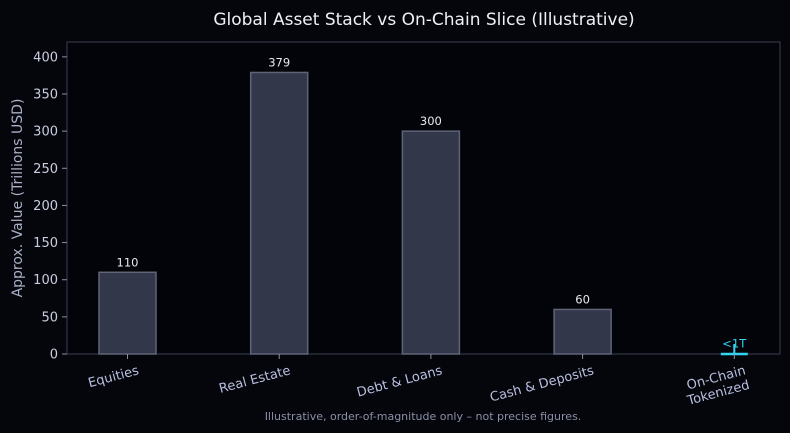 This screenshot has height=433, width=790. What do you see at coordinates (716, 386) in the screenshot?
I see `x-category-label-4: On-ChainTokenized` at bounding box center [716, 386].